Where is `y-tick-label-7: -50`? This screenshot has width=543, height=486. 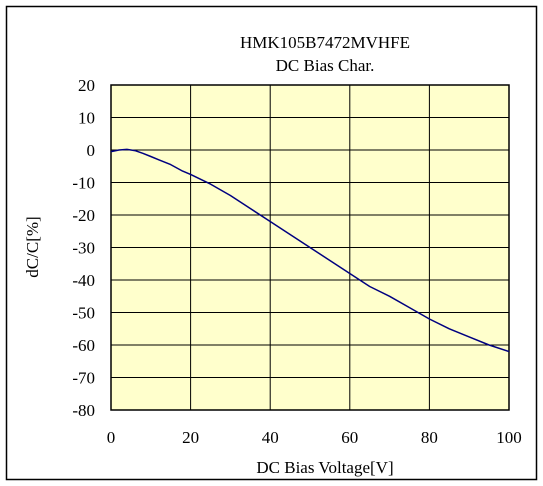 y-tick-label-7: -50 is located at coordinates (83, 313).